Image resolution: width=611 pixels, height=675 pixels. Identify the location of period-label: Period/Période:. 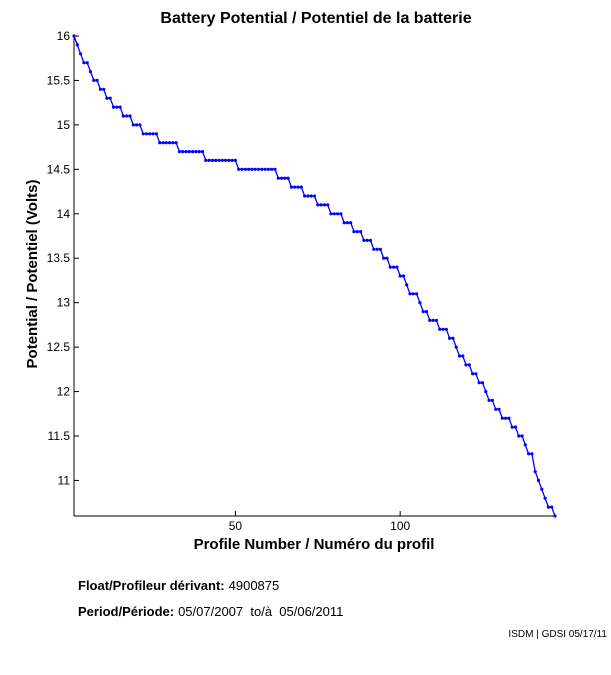
(126, 611).